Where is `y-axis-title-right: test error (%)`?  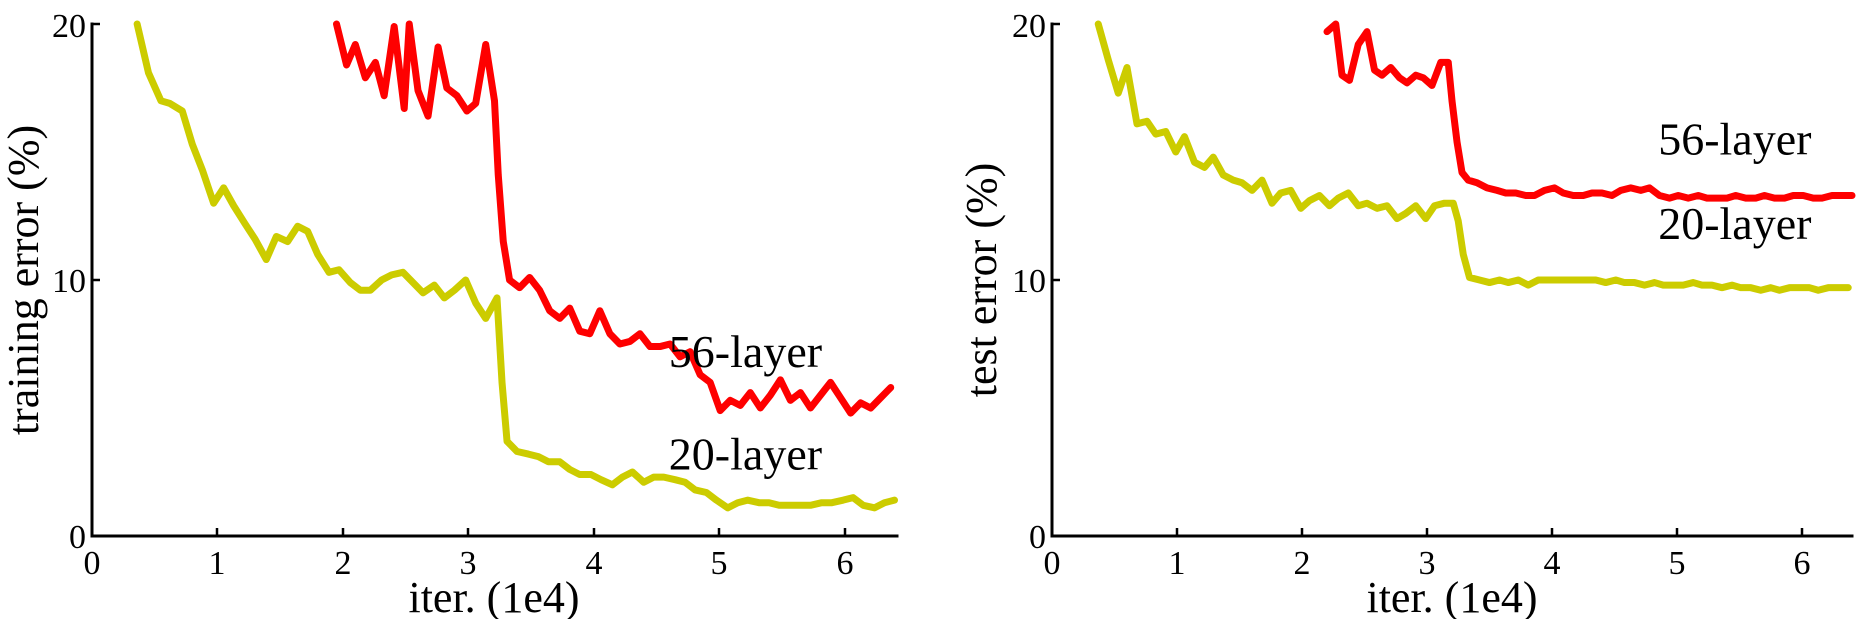
y-axis-title-right: test error (%) is located at coordinates (981, 280).